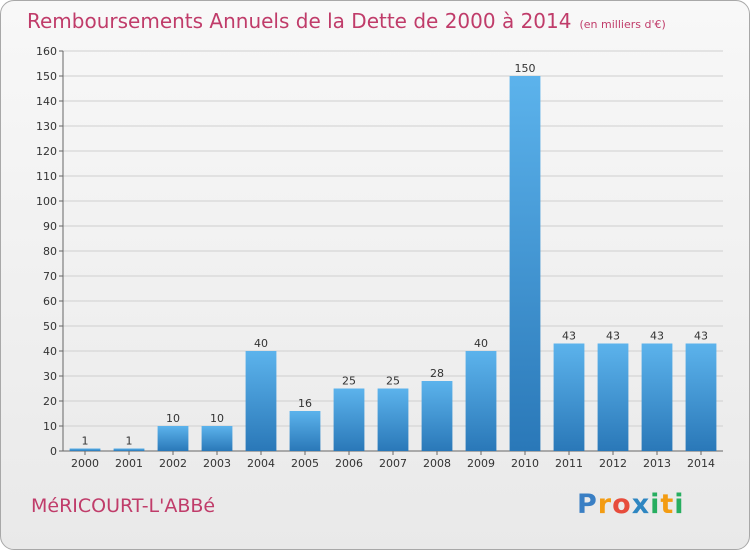  Describe the element at coordinates (657, 463) in the screenshot. I see `x-tick-label: 2013` at that location.